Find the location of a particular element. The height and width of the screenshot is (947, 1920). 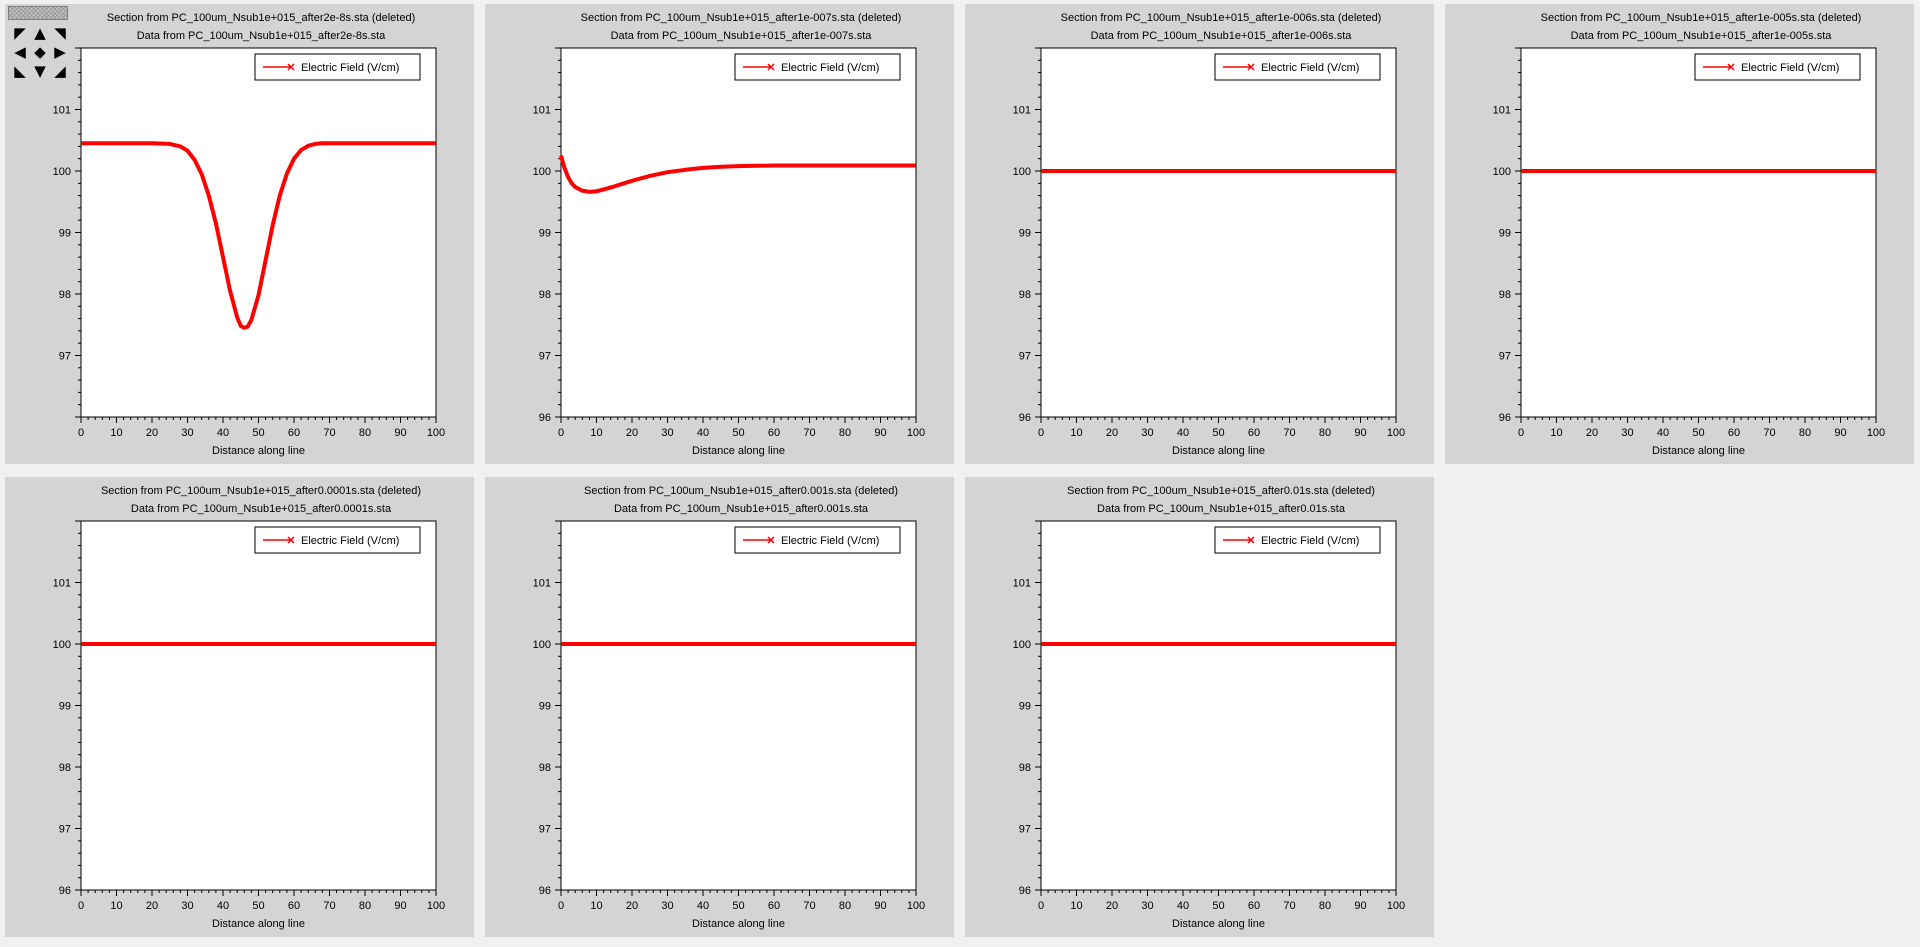

pan-left-icon: ◀ is located at coordinates (20, 52).